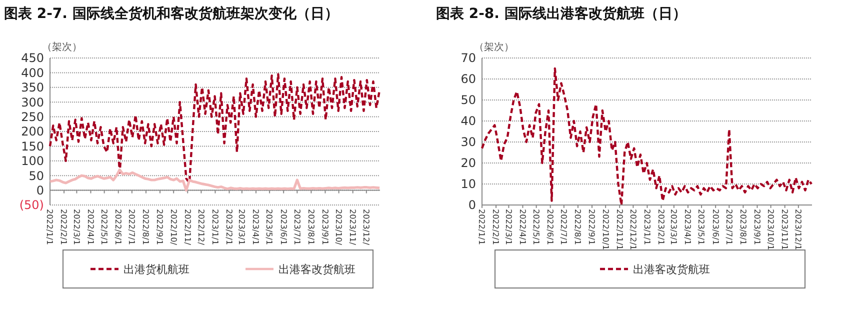 This screenshot has height=321, width=864. What do you see at coordinates (561, 13) in the screenshot?
I see `chart-title: 图表 2-8. 国际线出港客改货航班（日）` at bounding box center [561, 13].